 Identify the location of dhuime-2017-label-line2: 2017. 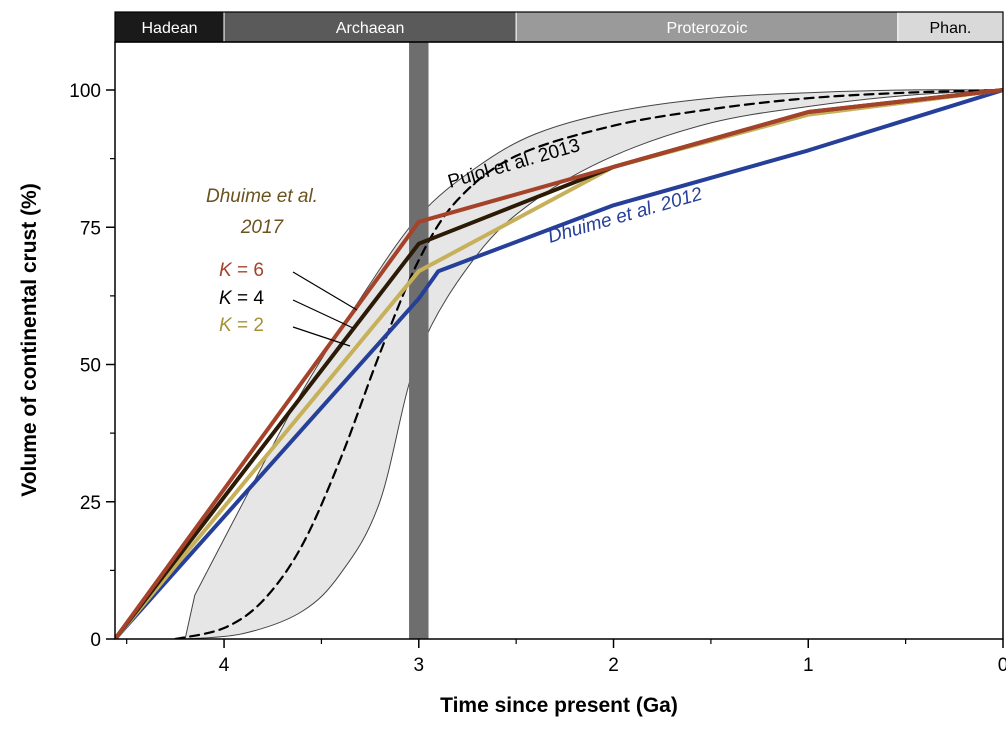
(262, 227).